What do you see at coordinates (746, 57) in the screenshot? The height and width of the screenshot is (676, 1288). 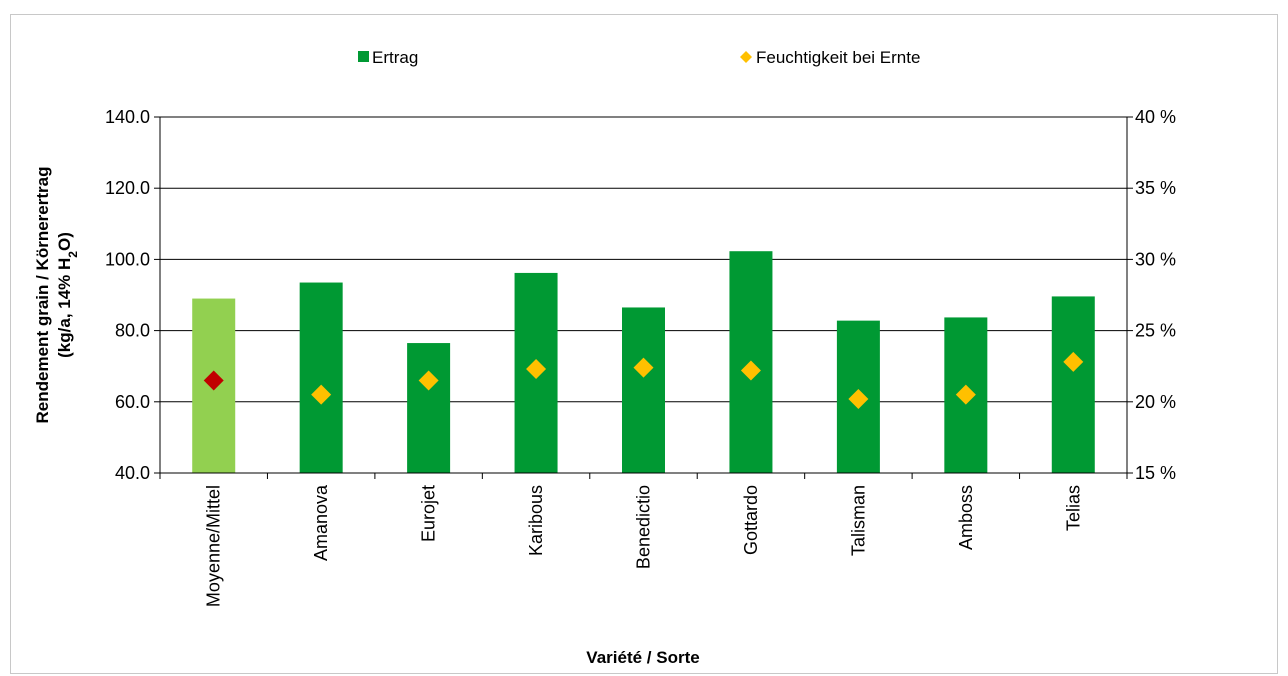 I see `legend-swatch-feuchtigkeit` at bounding box center [746, 57].